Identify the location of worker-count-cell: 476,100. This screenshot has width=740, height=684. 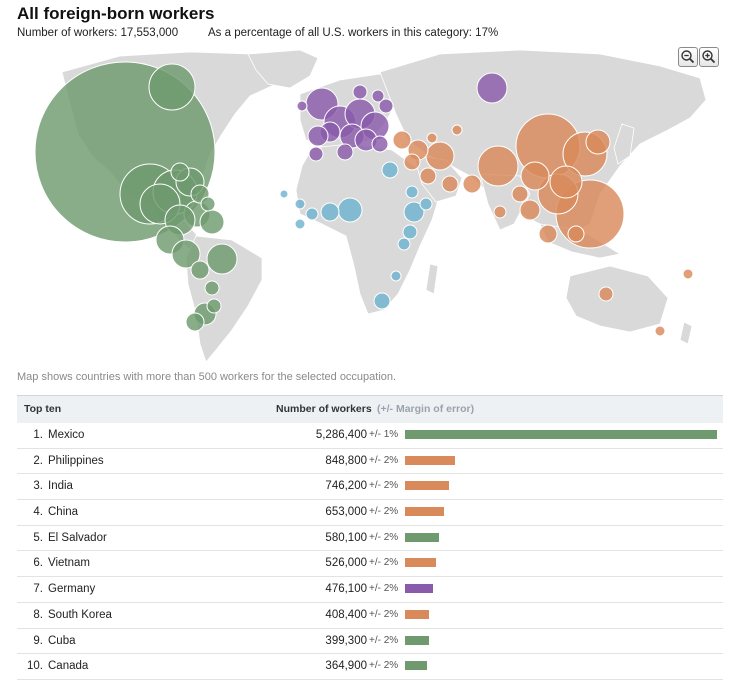
(346, 589).